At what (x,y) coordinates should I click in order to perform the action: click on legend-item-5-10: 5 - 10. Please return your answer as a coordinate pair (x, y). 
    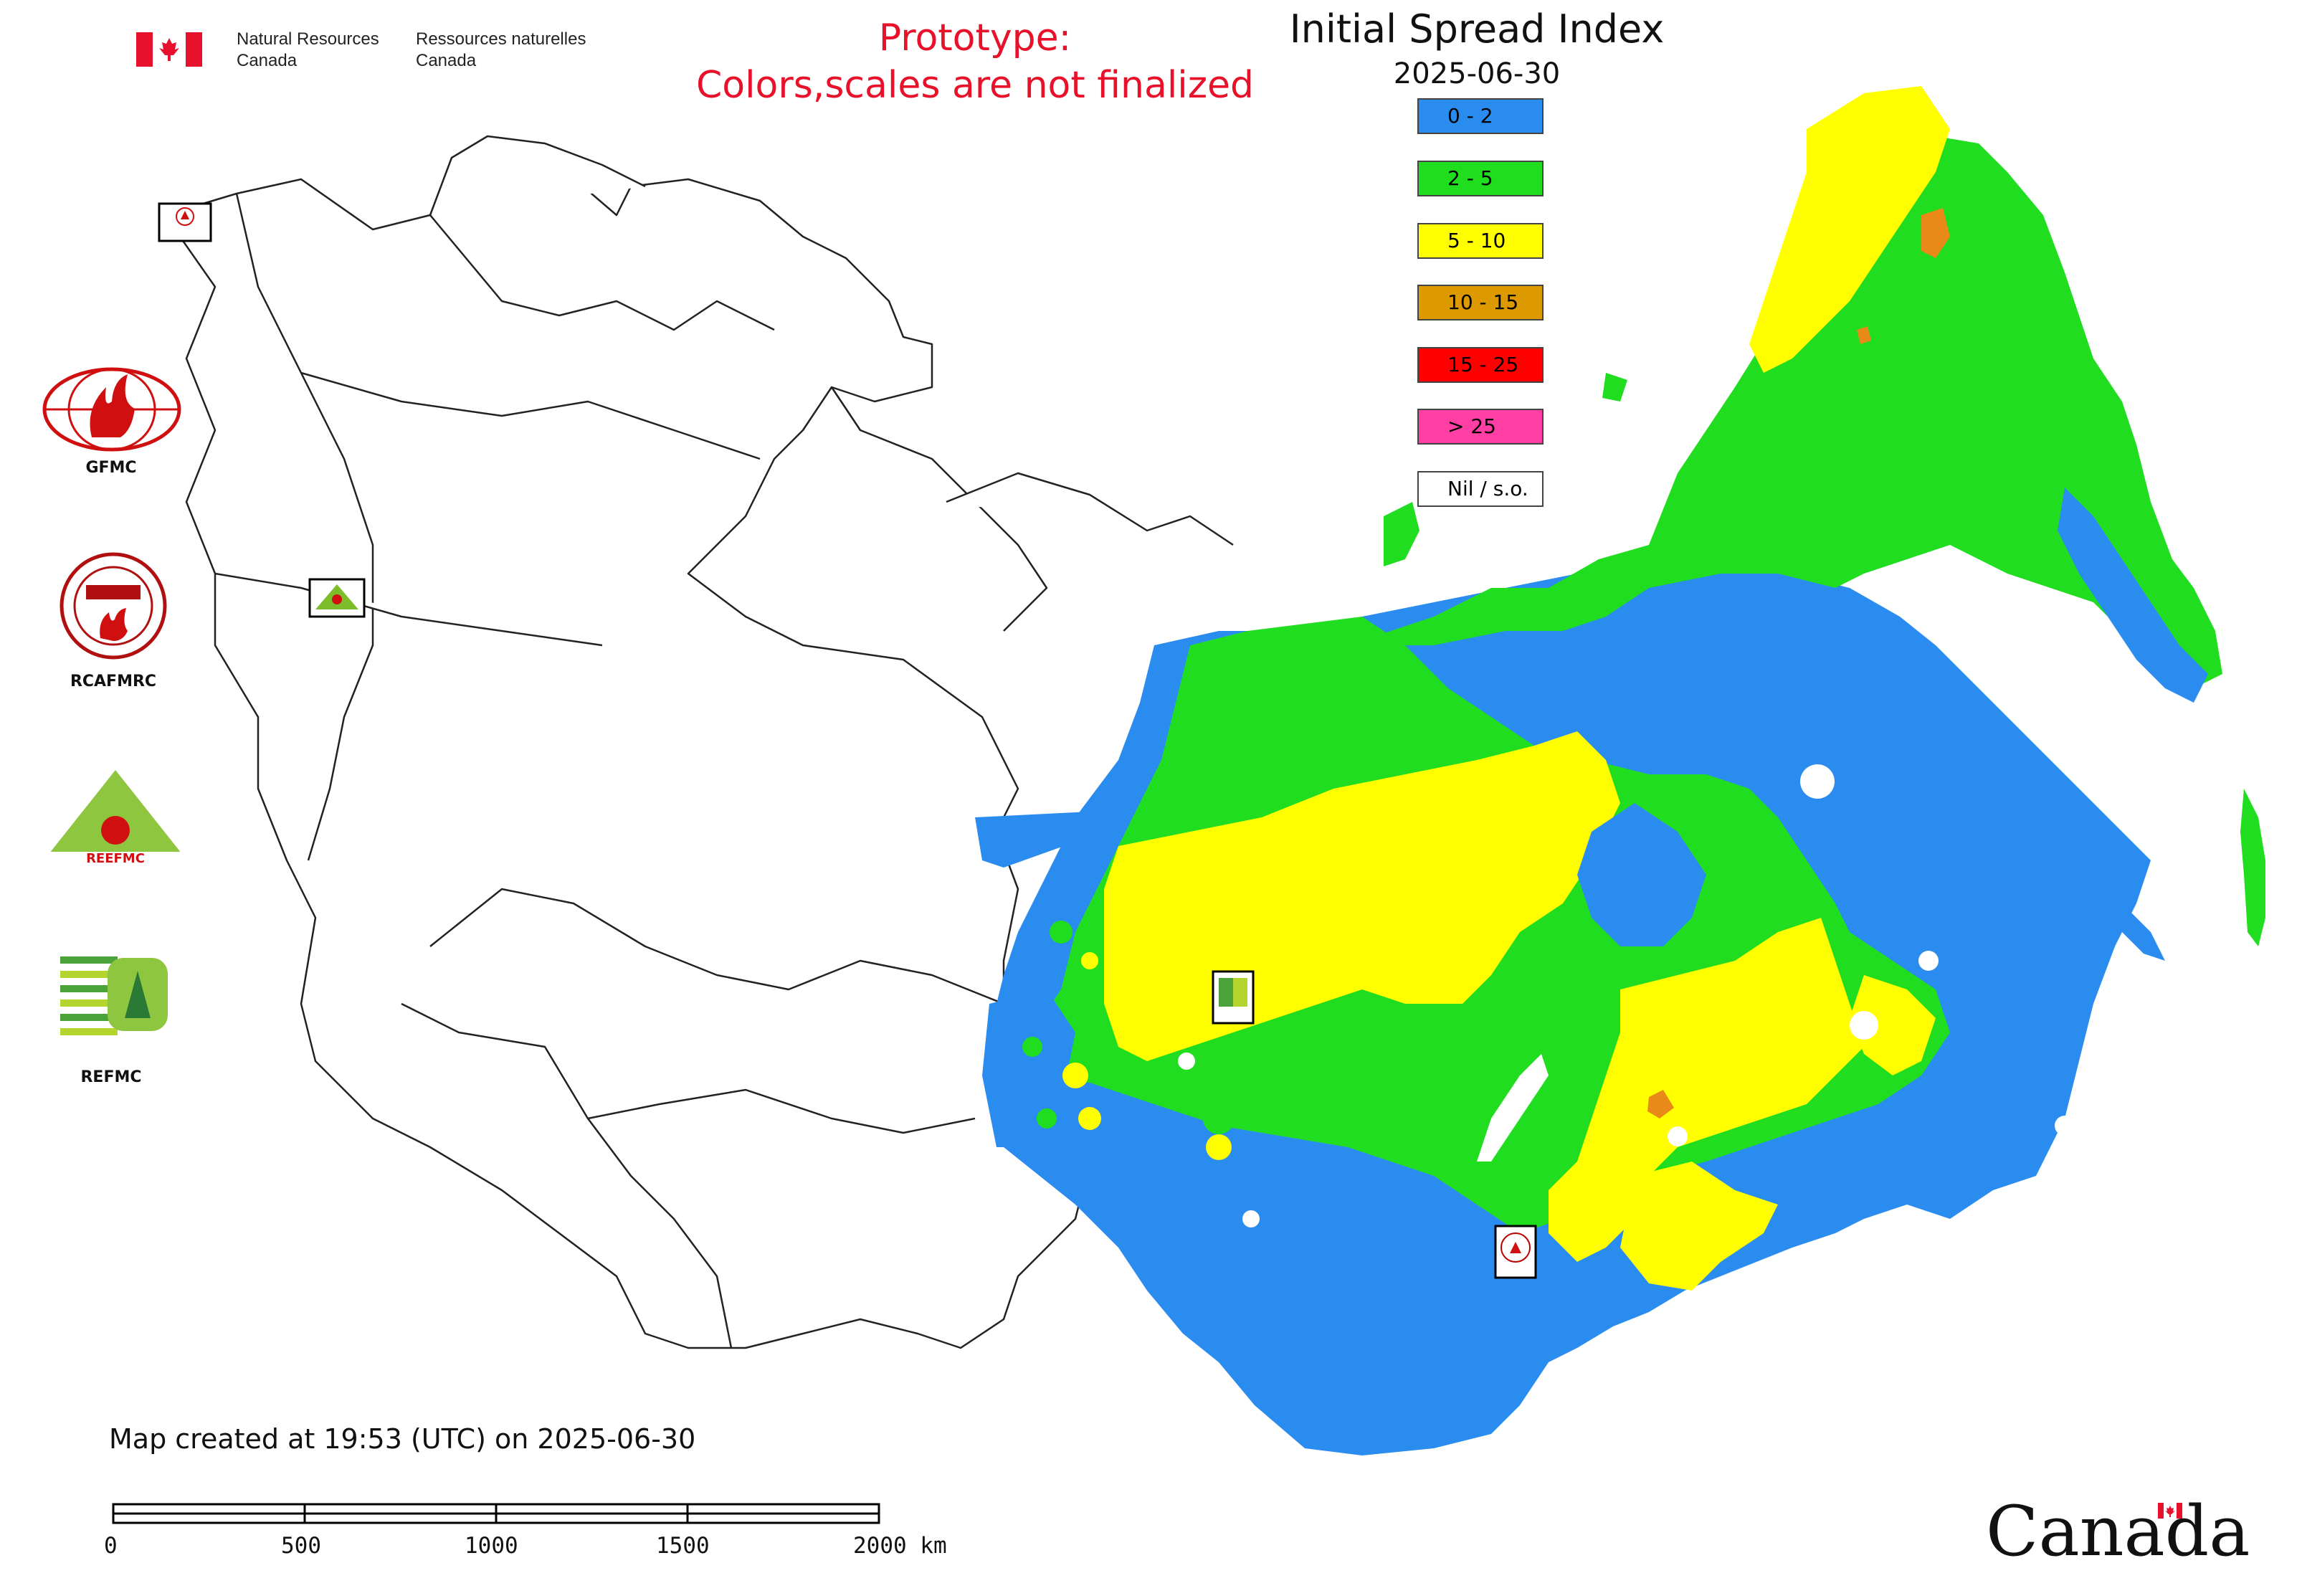
    Looking at the image, I should click on (1481, 241).